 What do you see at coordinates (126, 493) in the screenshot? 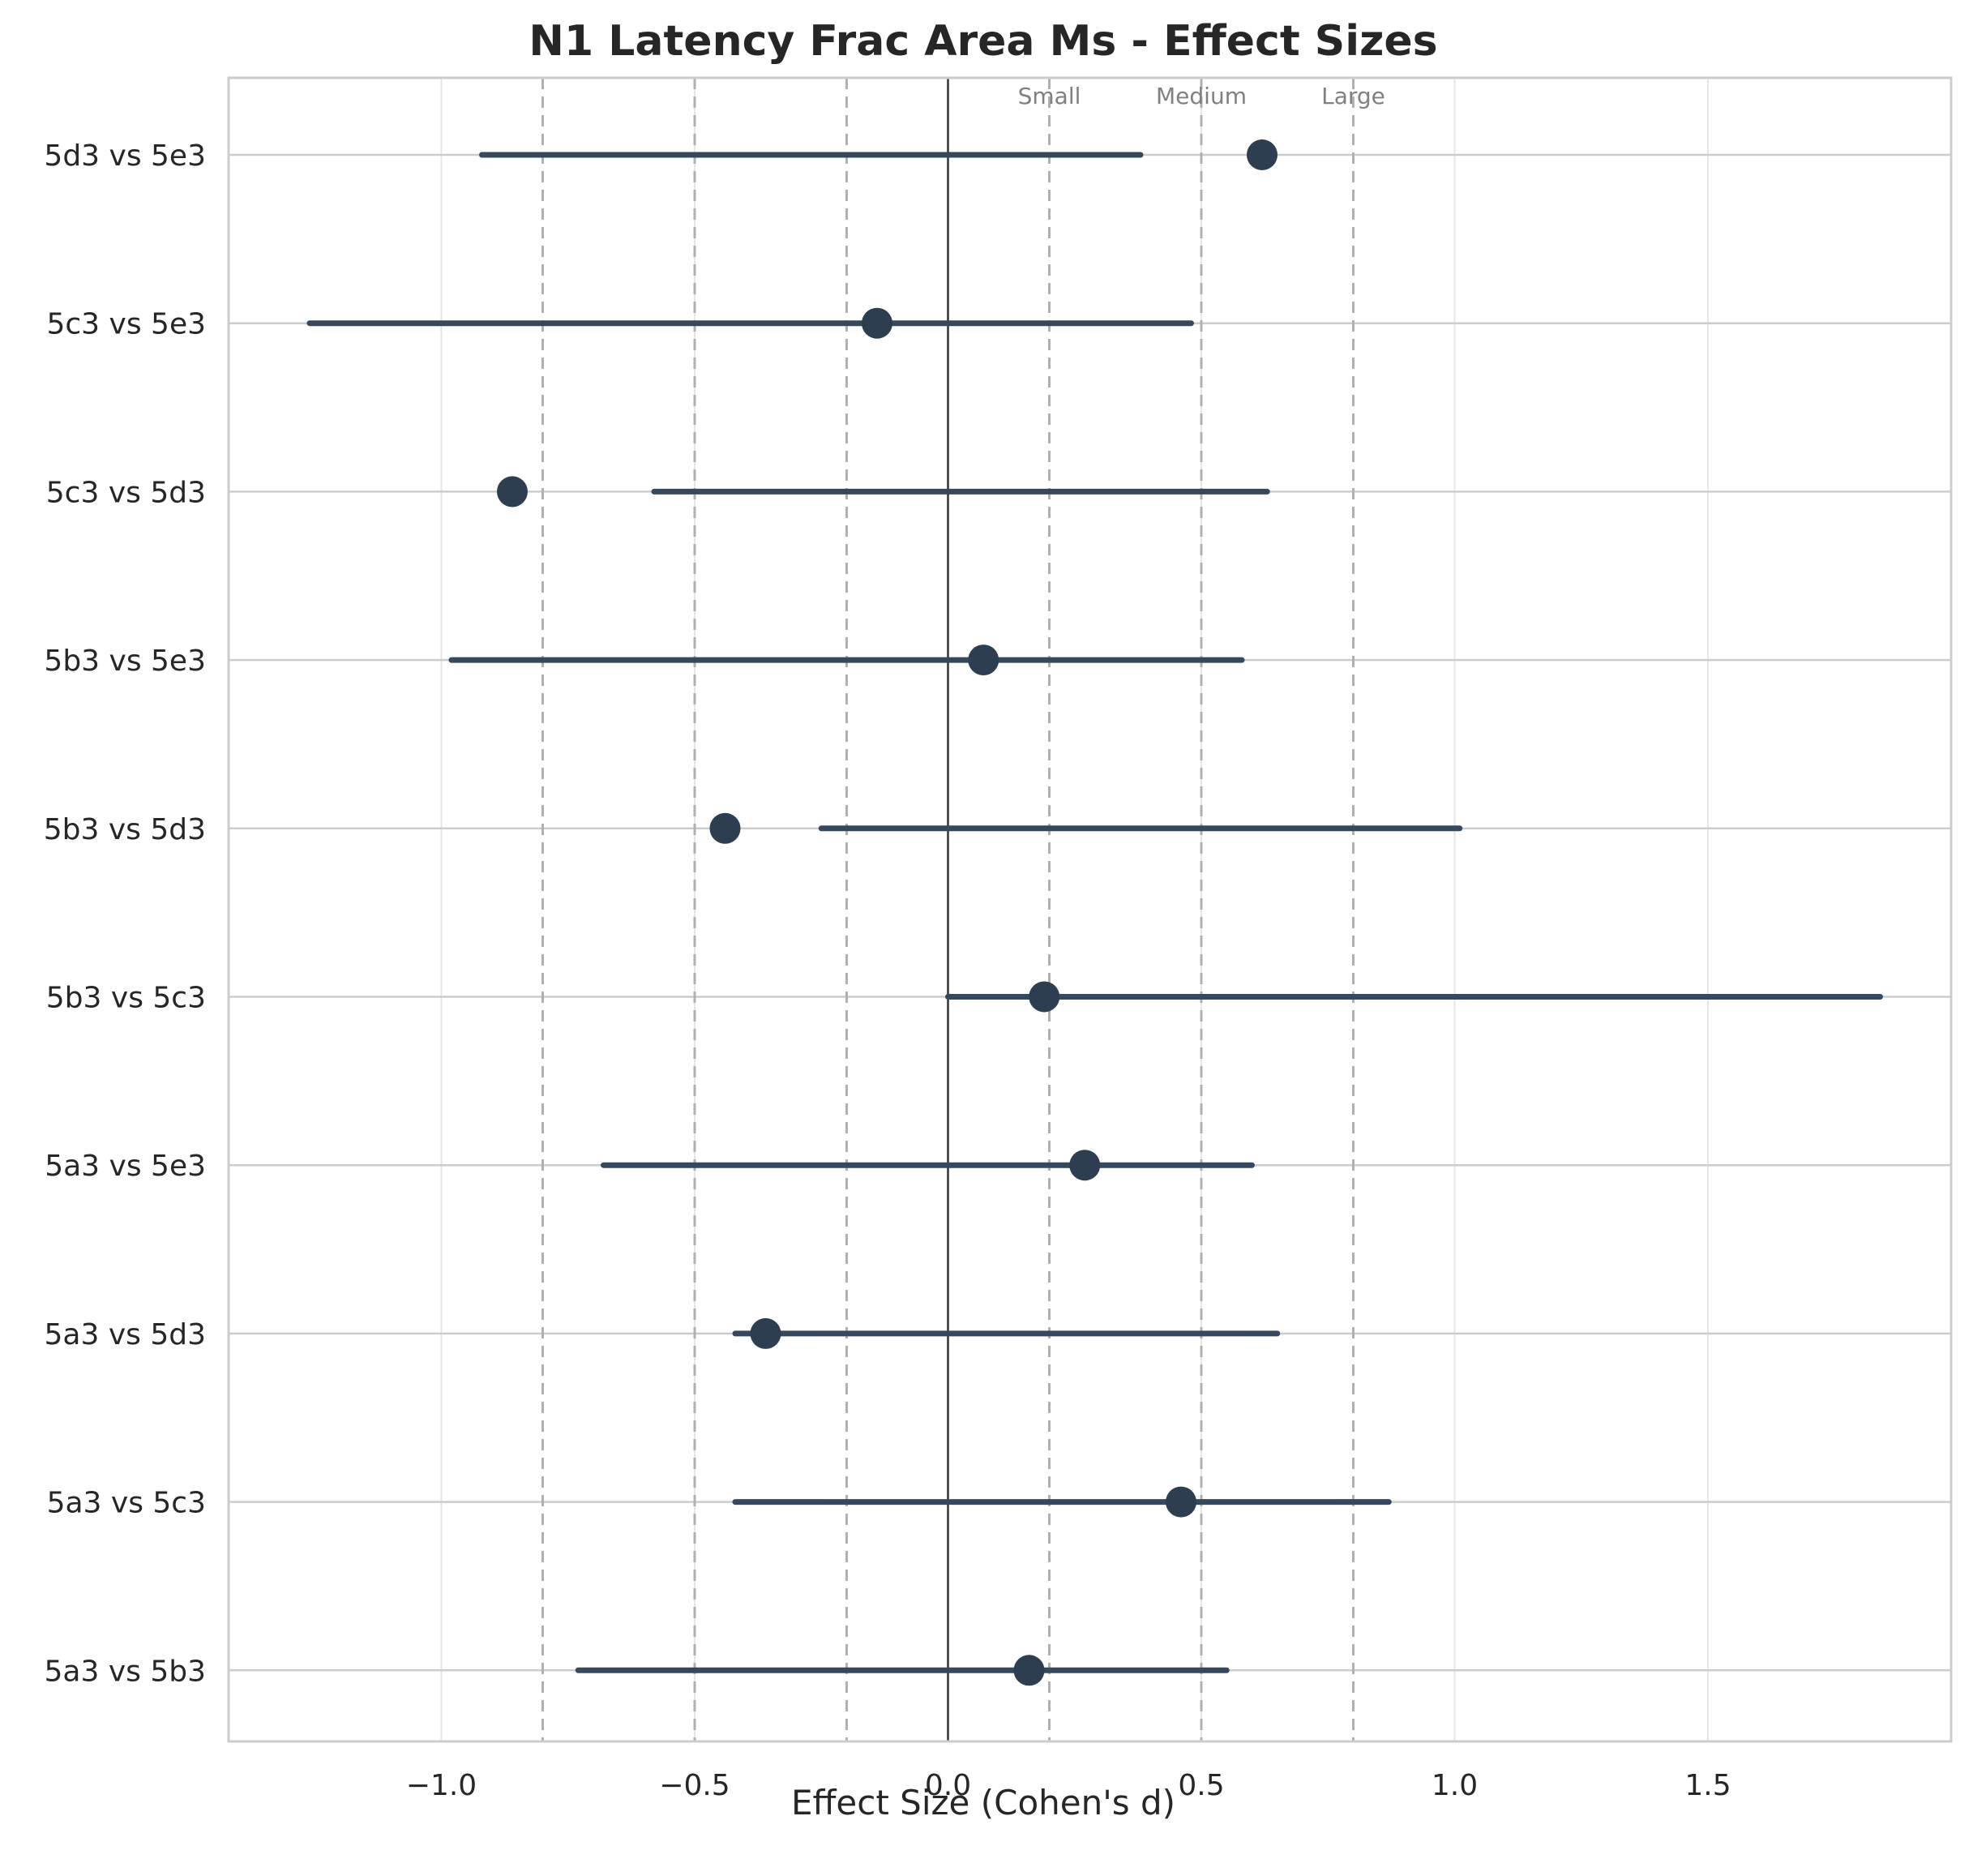
I see `y-tick-label: 5c3 vs 5d3` at bounding box center [126, 493].